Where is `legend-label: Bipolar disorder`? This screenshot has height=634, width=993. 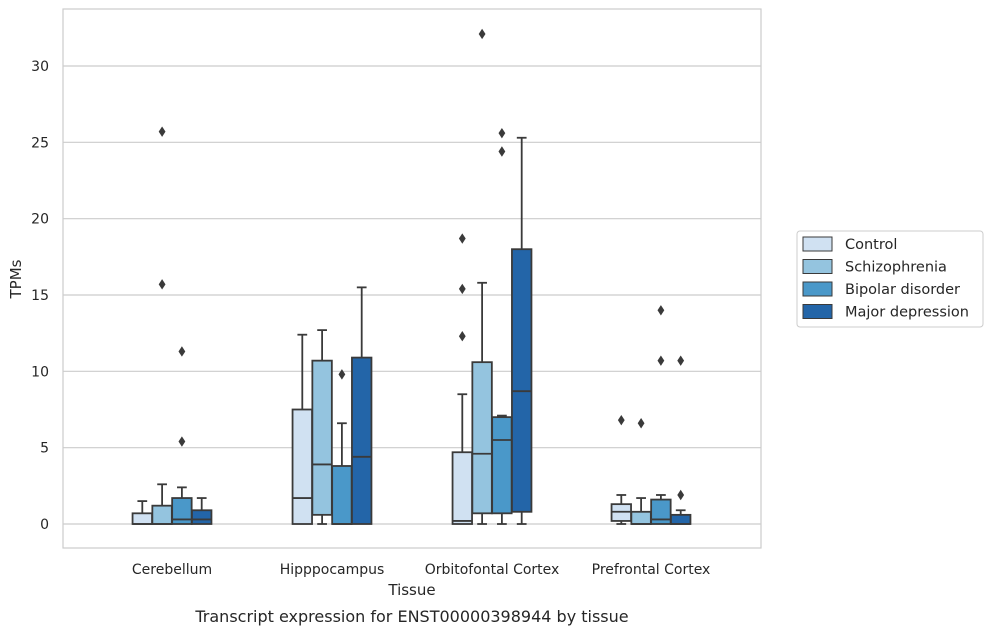 legend-label: Bipolar disorder is located at coordinates (902, 290).